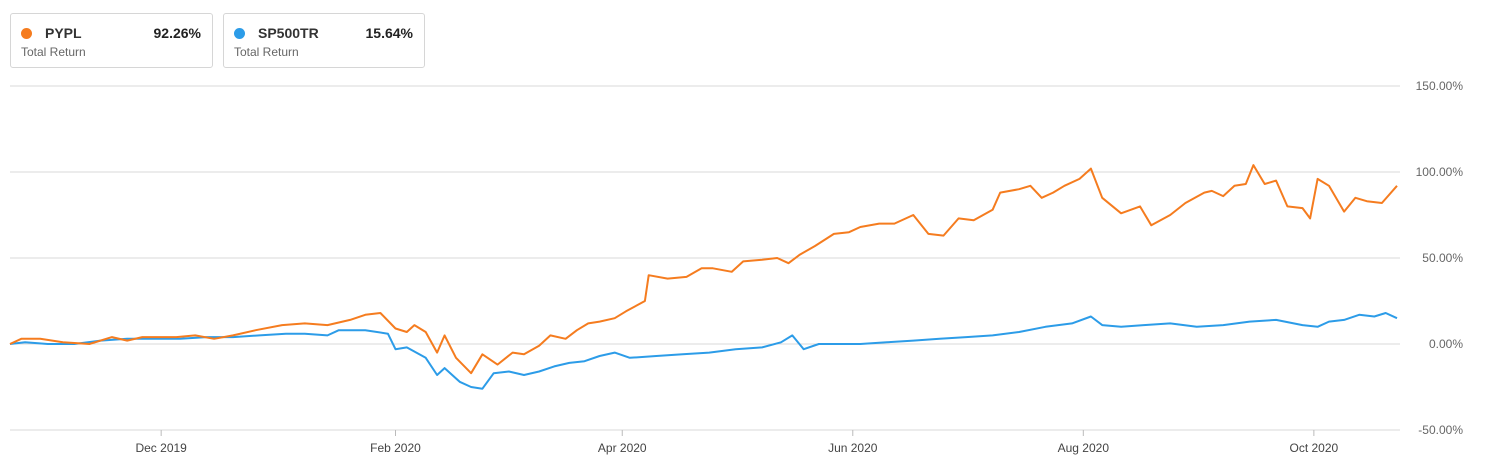 The width and height of the screenshot is (1492, 476). What do you see at coordinates (111, 40) in the screenshot?
I see `legend-card-pypl: PYPL 92.26% Total Return` at bounding box center [111, 40].